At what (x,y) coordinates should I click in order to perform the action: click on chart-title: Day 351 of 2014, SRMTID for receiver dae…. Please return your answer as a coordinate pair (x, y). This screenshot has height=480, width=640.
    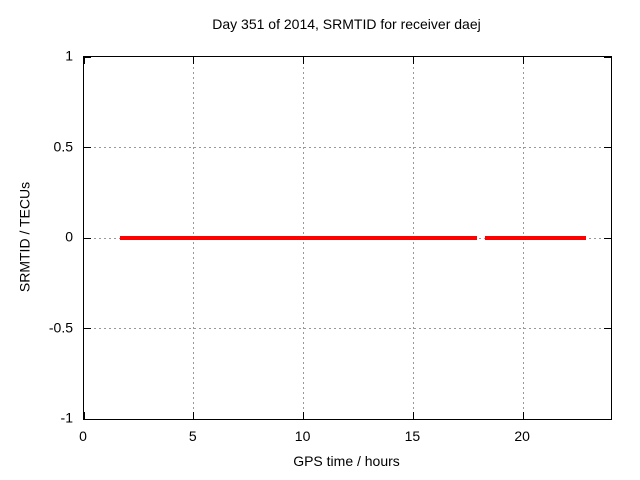
    Looking at the image, I should click on (346, 24).